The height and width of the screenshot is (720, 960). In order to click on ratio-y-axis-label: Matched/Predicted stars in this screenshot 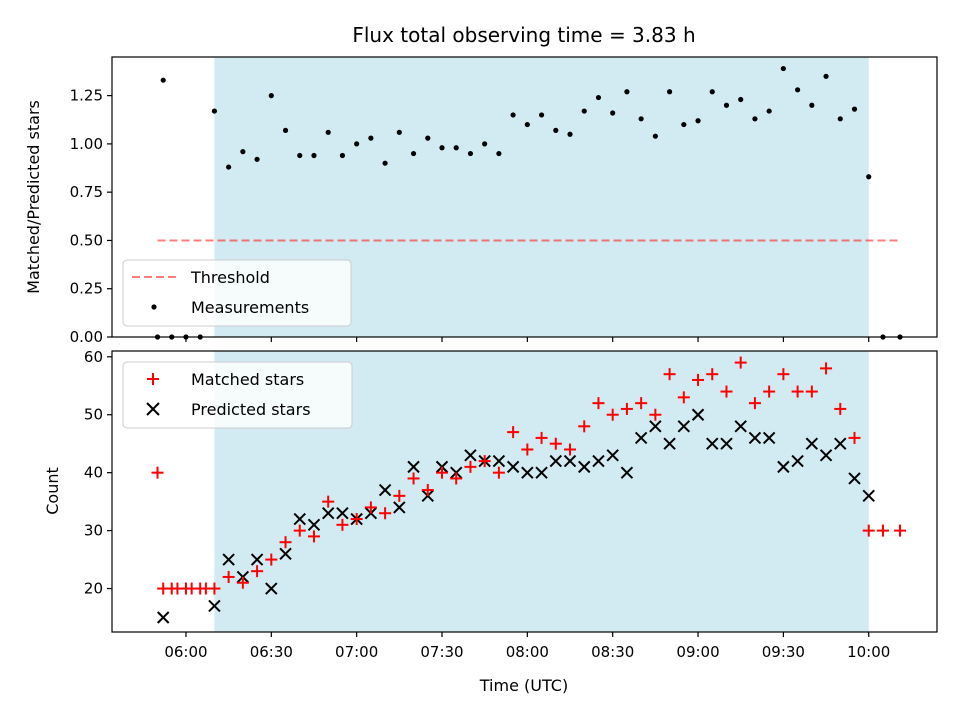, I will do `click(33, 197)`.